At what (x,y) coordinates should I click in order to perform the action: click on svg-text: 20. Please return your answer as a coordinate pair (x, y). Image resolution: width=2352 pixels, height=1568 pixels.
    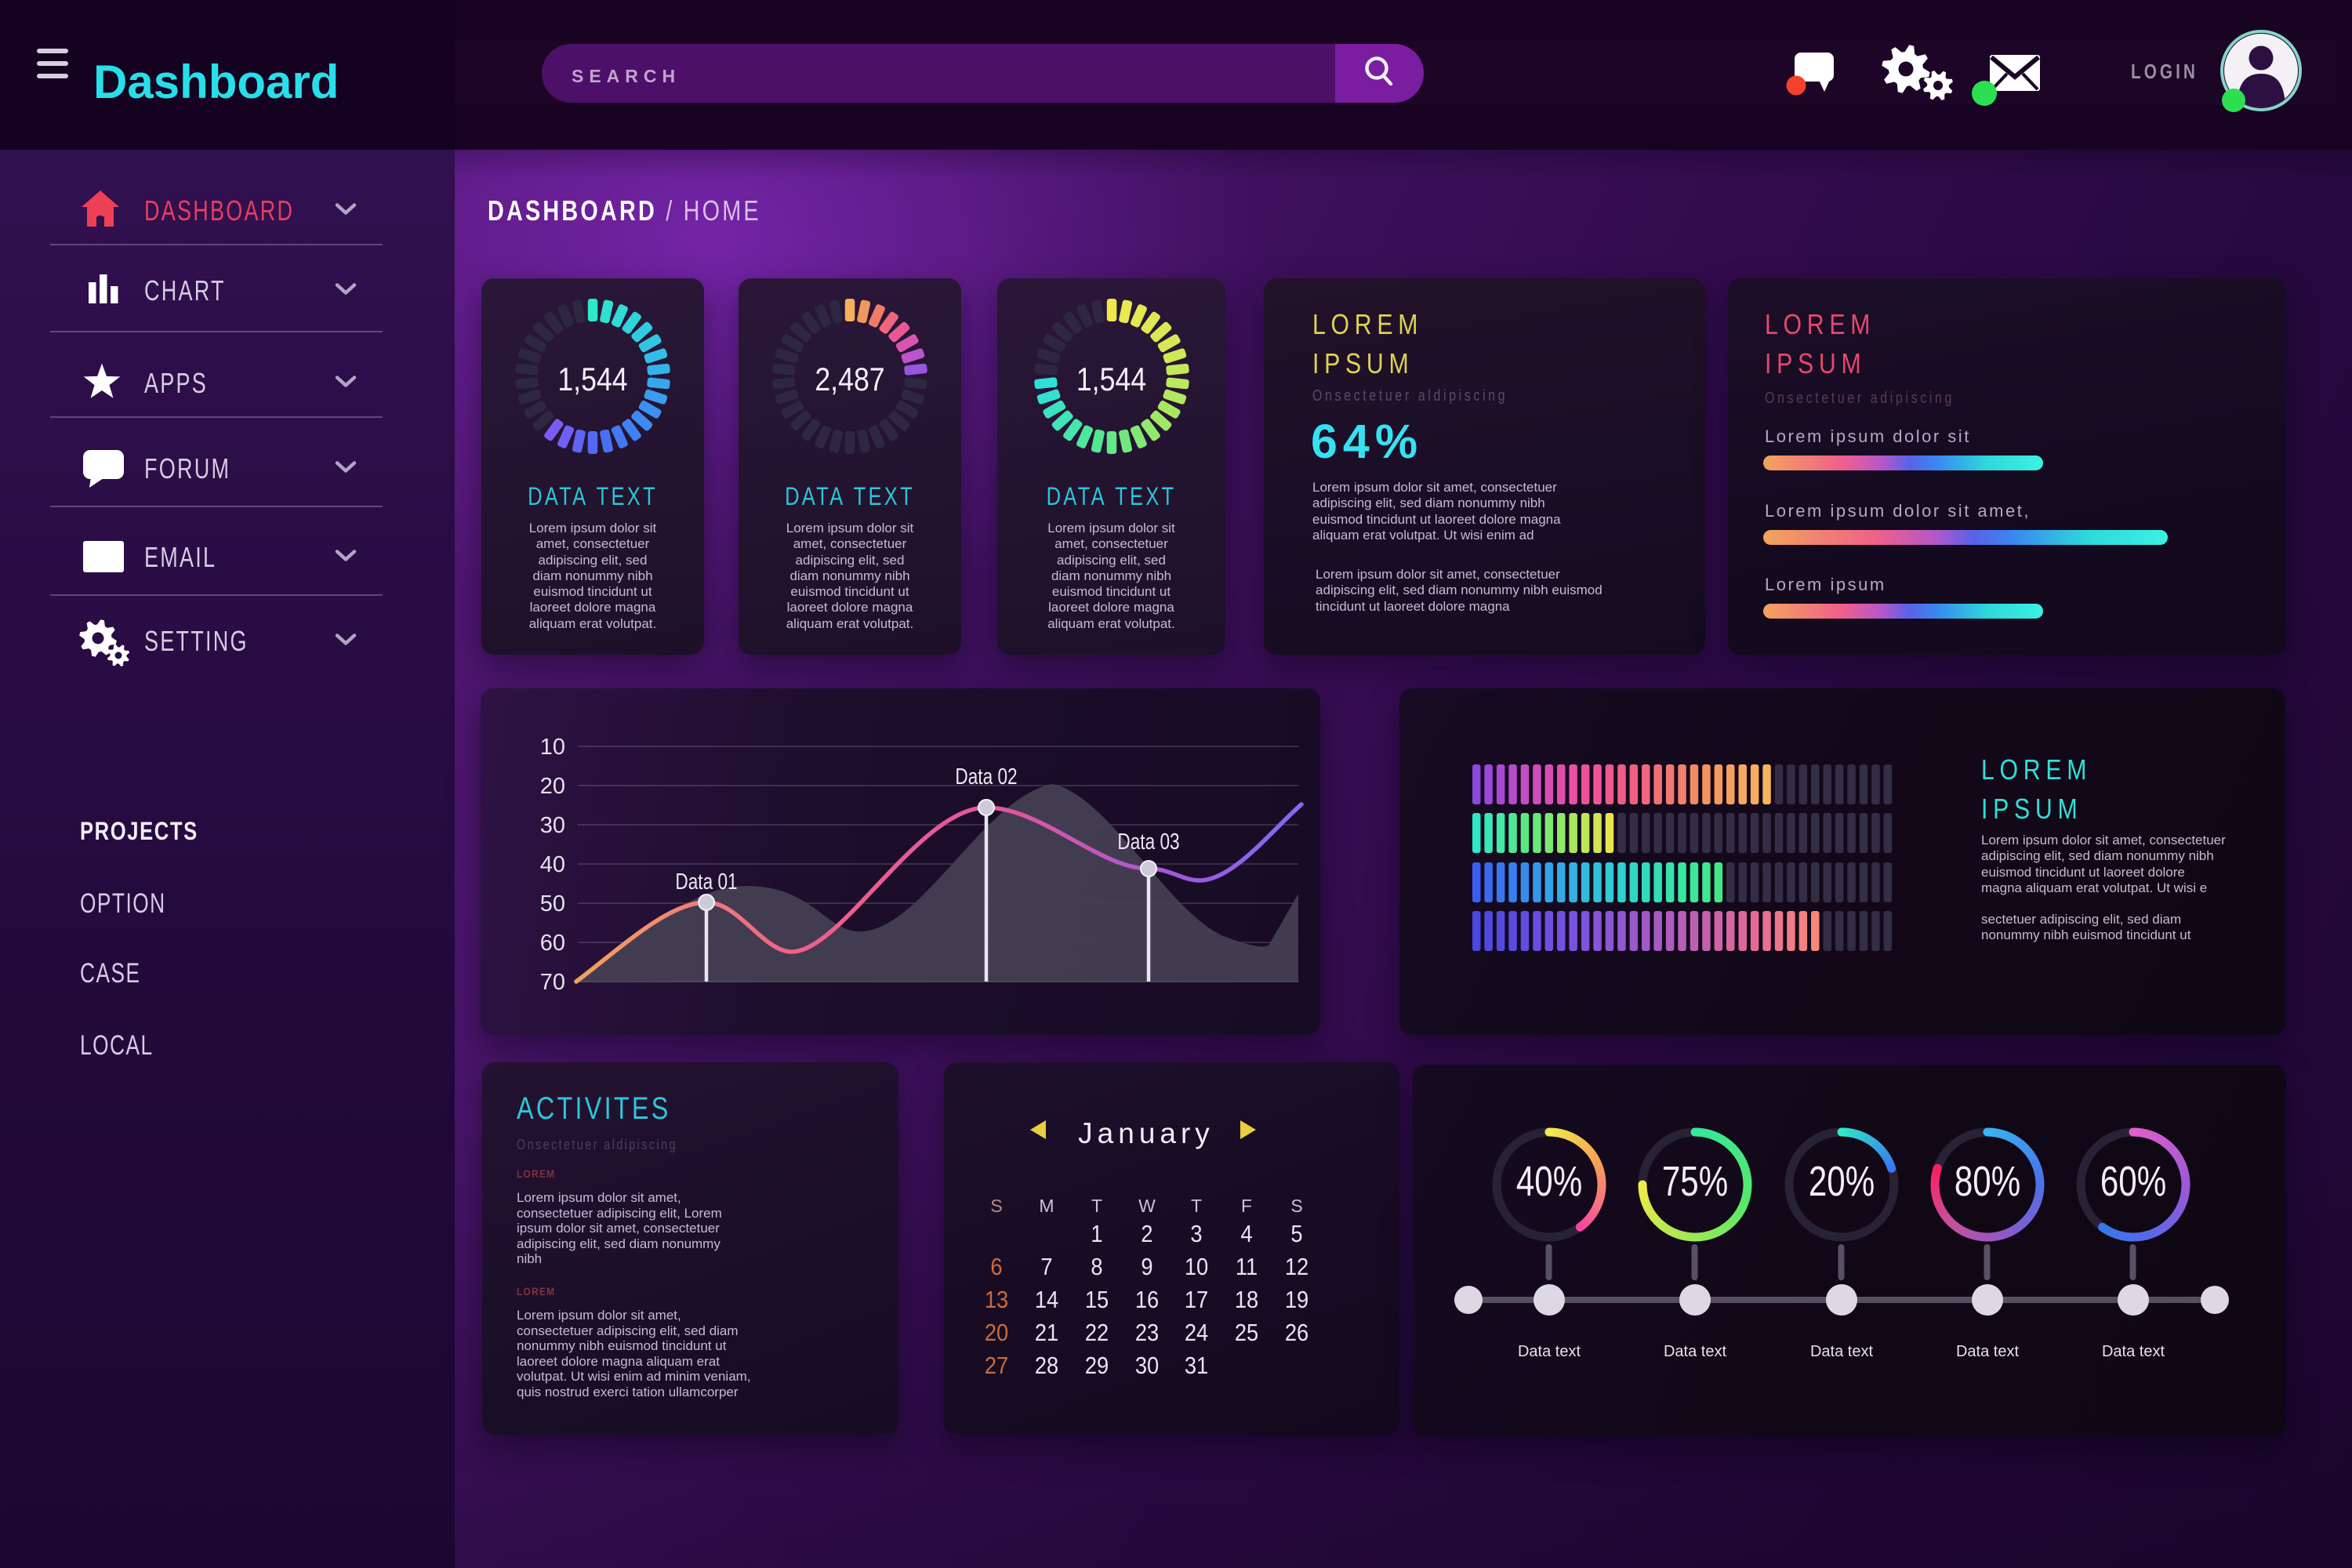
    Looking at the image, I should click on (552, 786).